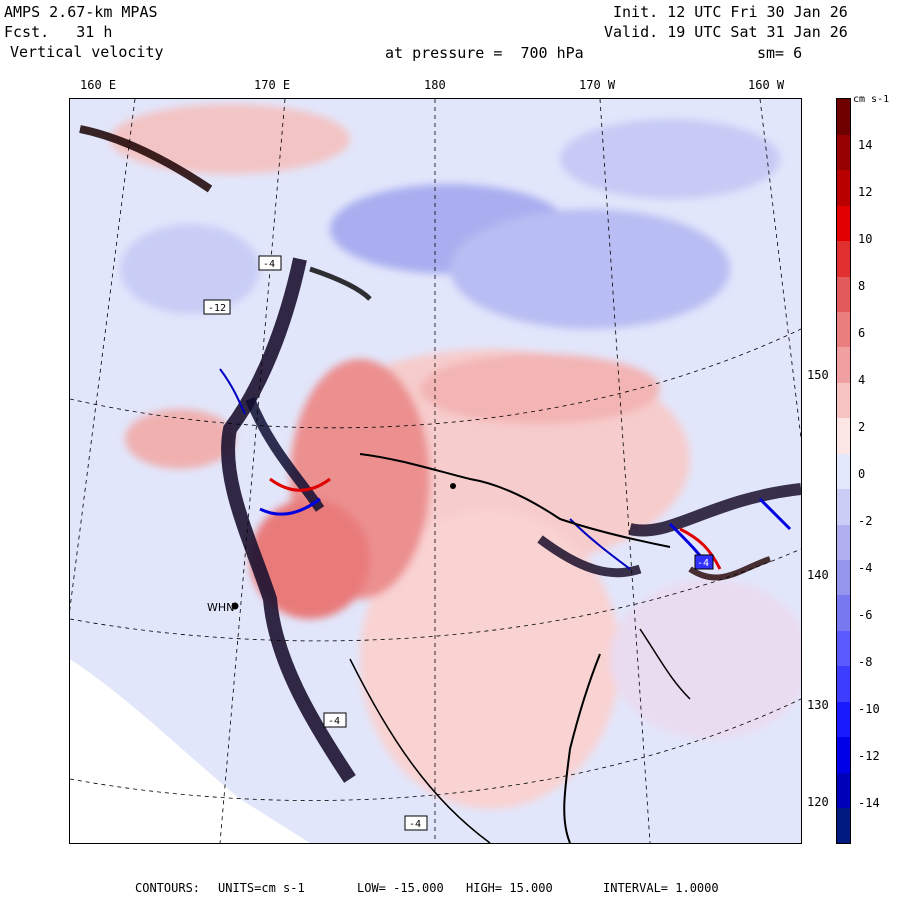 This screenshot has width=900, height=900. What do you see at coordinates (81, 12) in the screenshot?
I see `model-title: AMPS 2.67-km MPAS` at bounding box center [81, 12].